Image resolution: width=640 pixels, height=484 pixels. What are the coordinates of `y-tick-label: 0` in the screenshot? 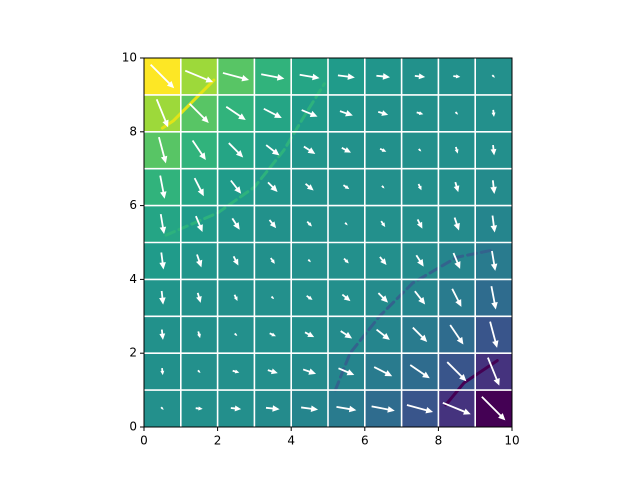 It's located at (133, 427).